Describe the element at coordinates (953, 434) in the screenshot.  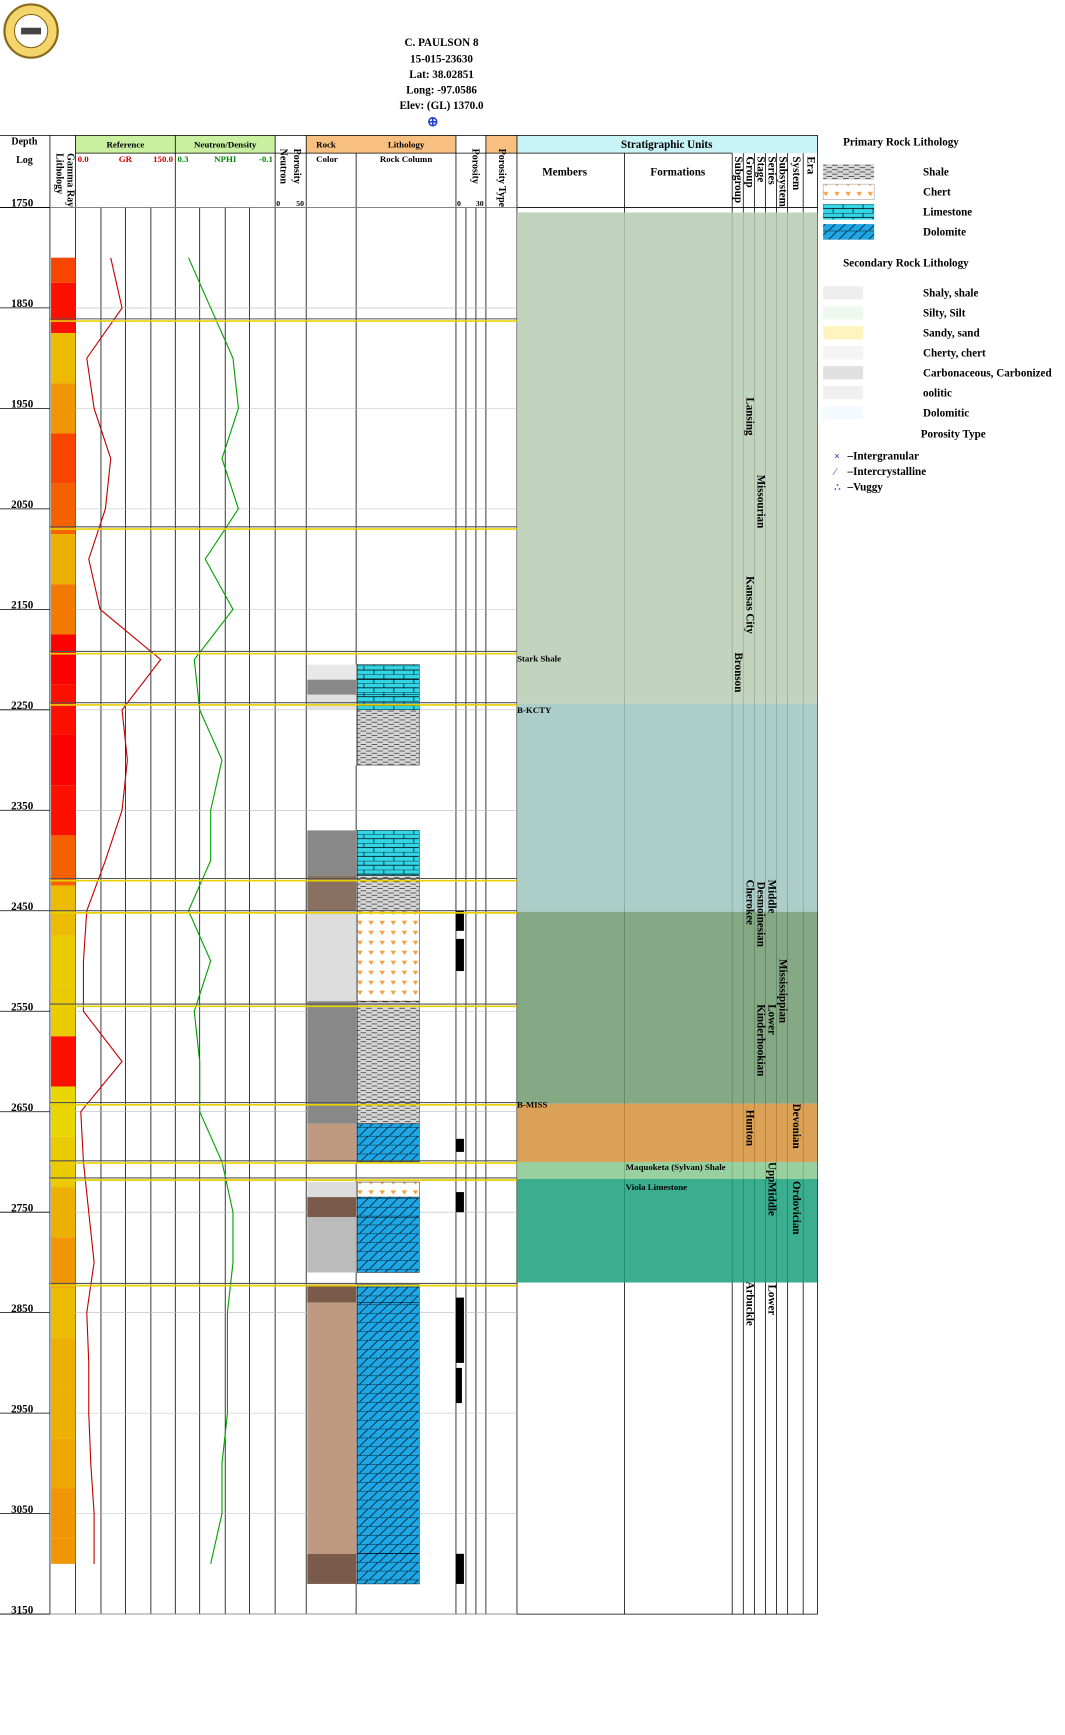
I see `legend-title: Porosity Type` at that location.